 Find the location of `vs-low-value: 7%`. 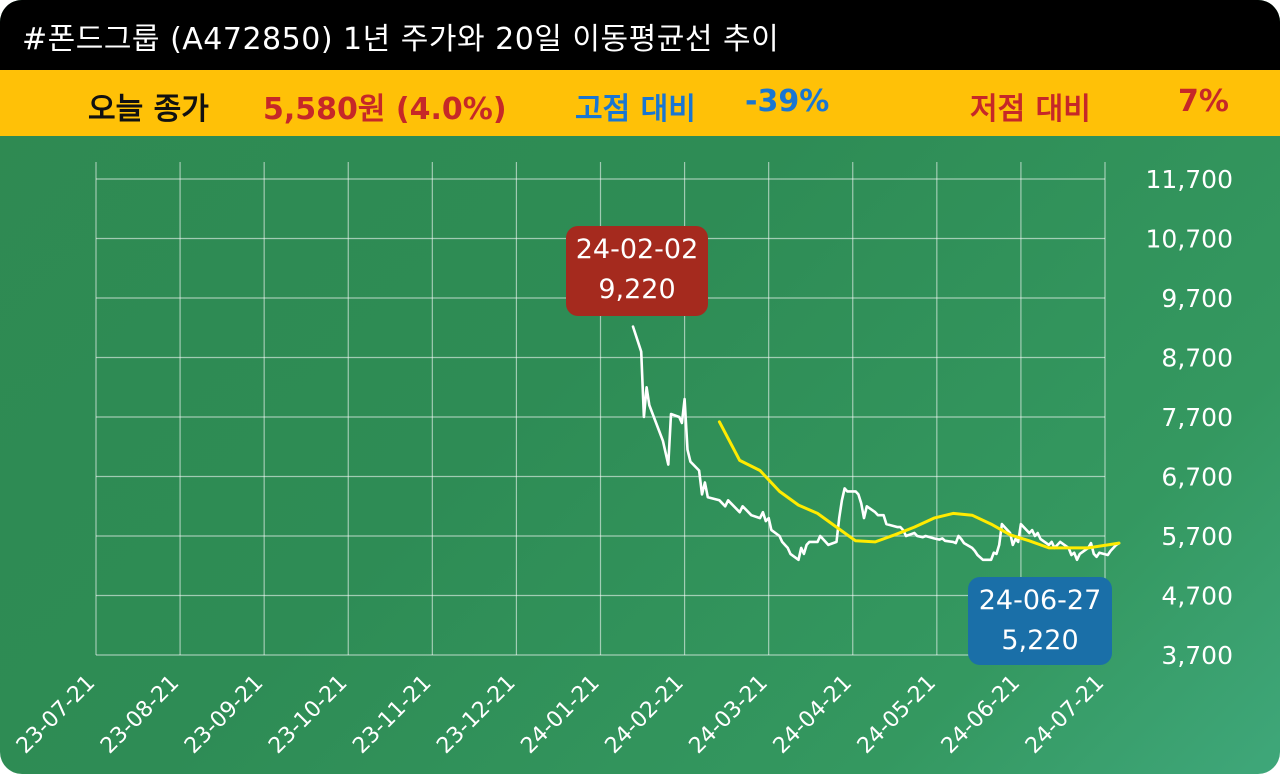

vs-low-value: 7% is located at coordinates (1203, 101).